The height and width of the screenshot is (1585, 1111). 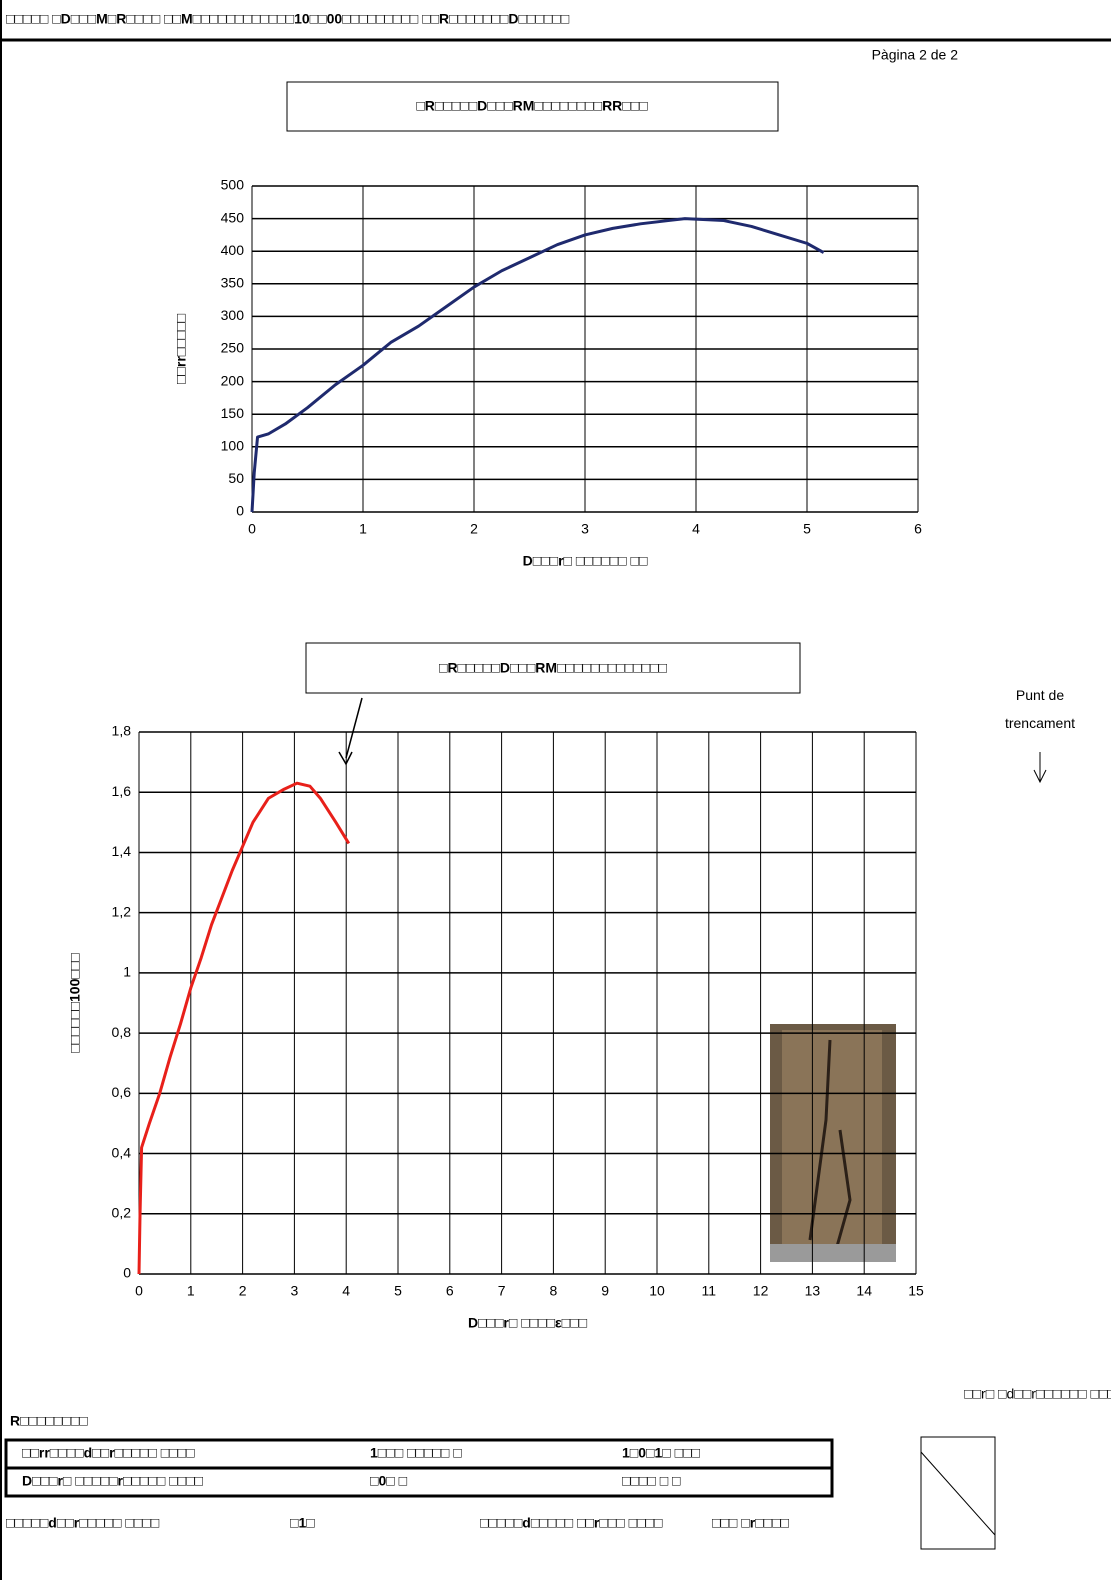 I want to click on y-tick-label: 0,8, so click(x=122, y=1032).